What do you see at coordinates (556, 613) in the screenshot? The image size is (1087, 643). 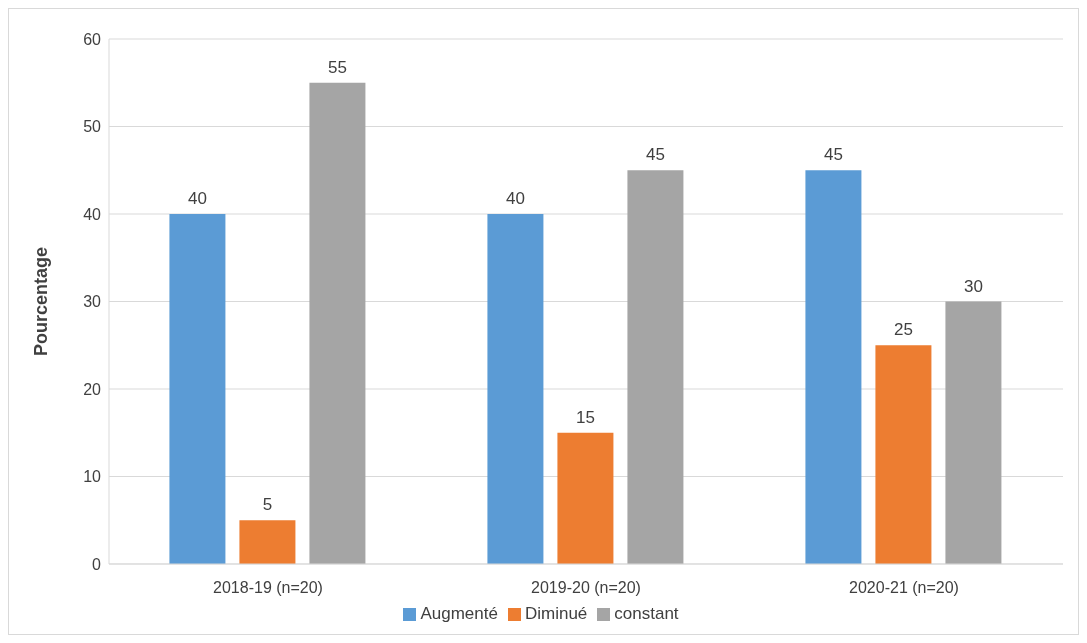 I see `legend-label: Diminué` at bounding box center [556, 613].